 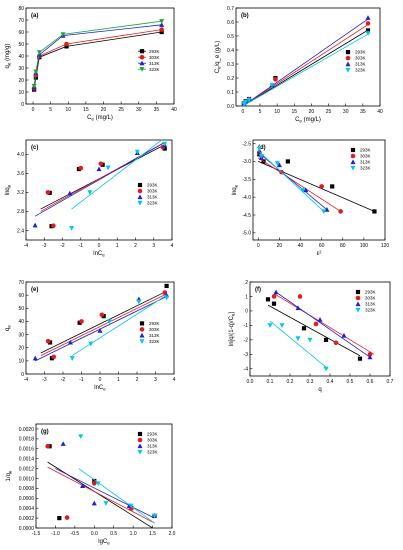 I want to click on legend-entry: 303K, so click(x=365, y=156).